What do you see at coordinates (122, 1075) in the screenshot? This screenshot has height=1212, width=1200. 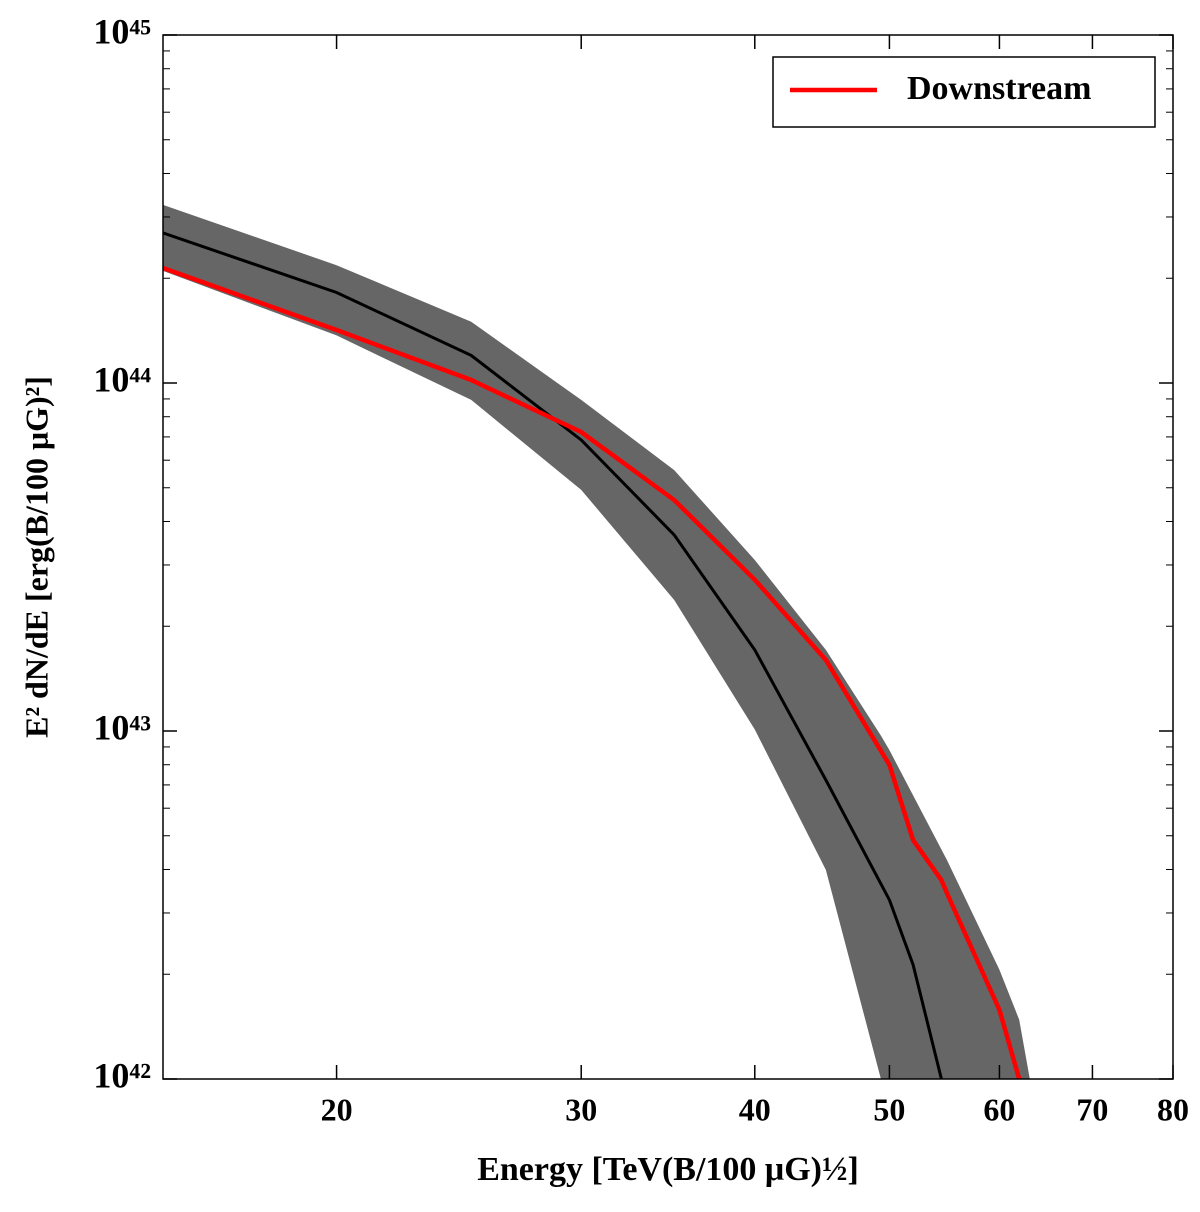 I see `y-tick-label: 10⁴²` at bounding box center [122, 1075].